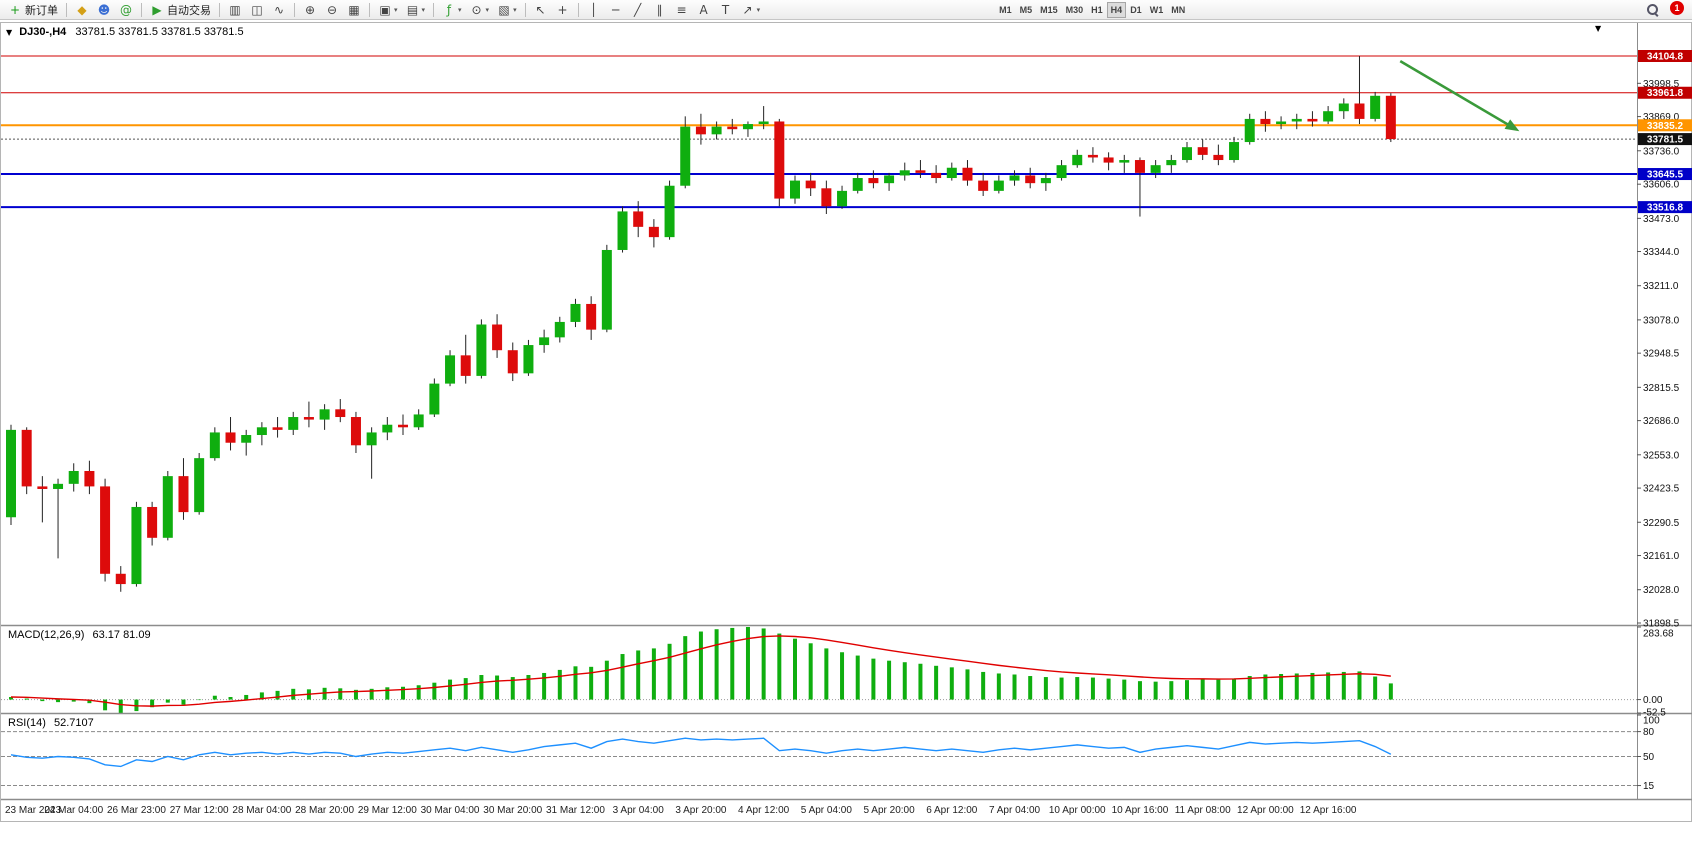 This screenshot has height=847, width=1692. I want to click on arrows-button: ↗ ▾, so click(751, 10).